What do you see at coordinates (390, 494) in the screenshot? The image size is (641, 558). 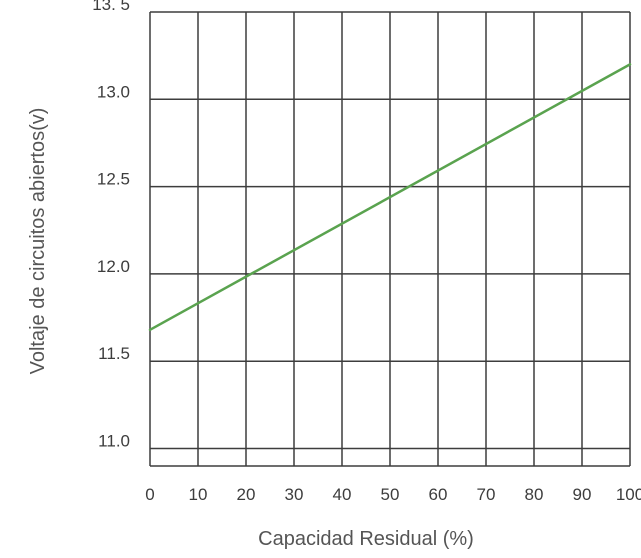 I see `x-tick-label: 50` at bounding box center [390, 494].